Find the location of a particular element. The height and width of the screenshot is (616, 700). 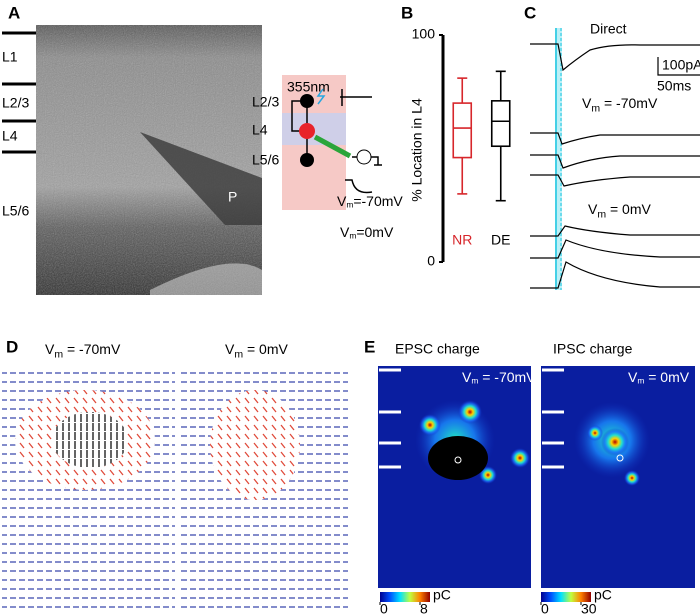

scale-time: 50ms is located at coordinates (674, 86).